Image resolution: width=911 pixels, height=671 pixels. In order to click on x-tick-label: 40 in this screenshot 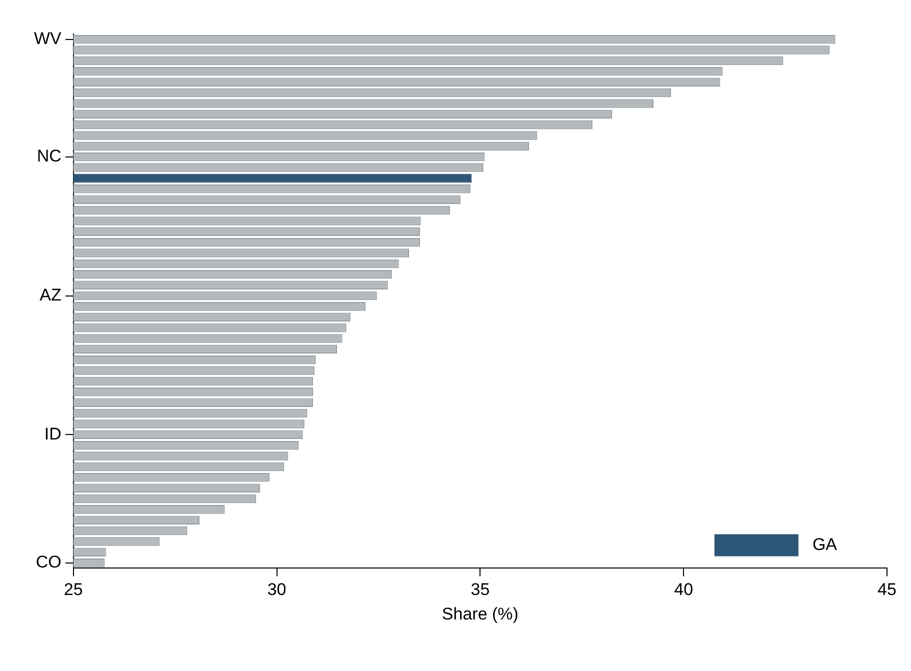, I will do `click(684, 590)`.